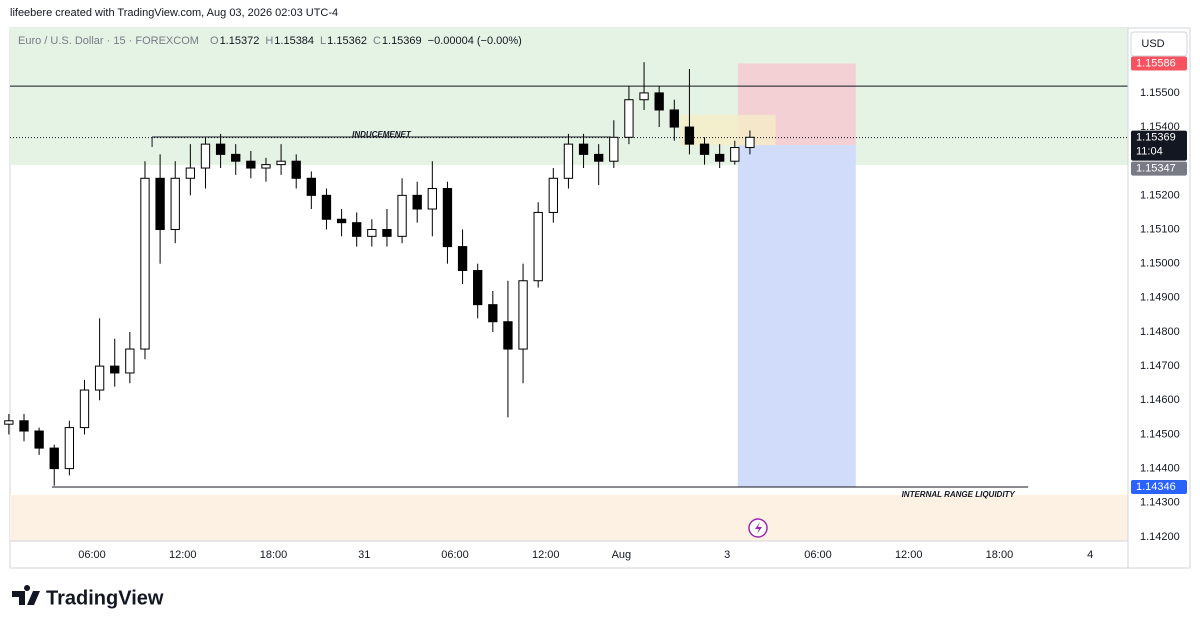 The image size is (1200, 628). I want to click on x-tick-label: 3, so click(727, 555).